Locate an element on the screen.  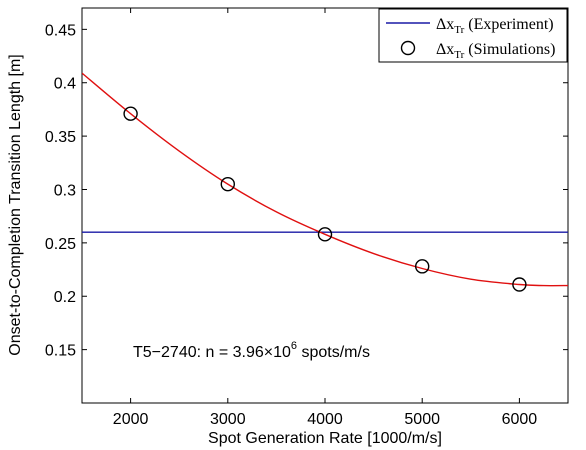
x-tick-labels: 2000 3000 4000 5000 6000 is located at coordinates (325, 419).